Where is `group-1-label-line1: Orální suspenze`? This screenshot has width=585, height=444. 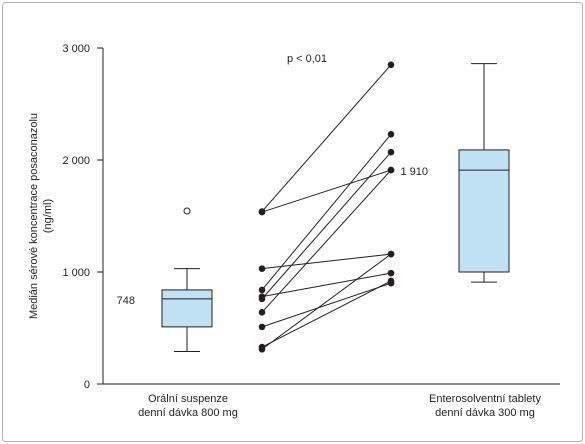
group-1-label-line1: Orální suspenze is located at coordinates (188, 399).